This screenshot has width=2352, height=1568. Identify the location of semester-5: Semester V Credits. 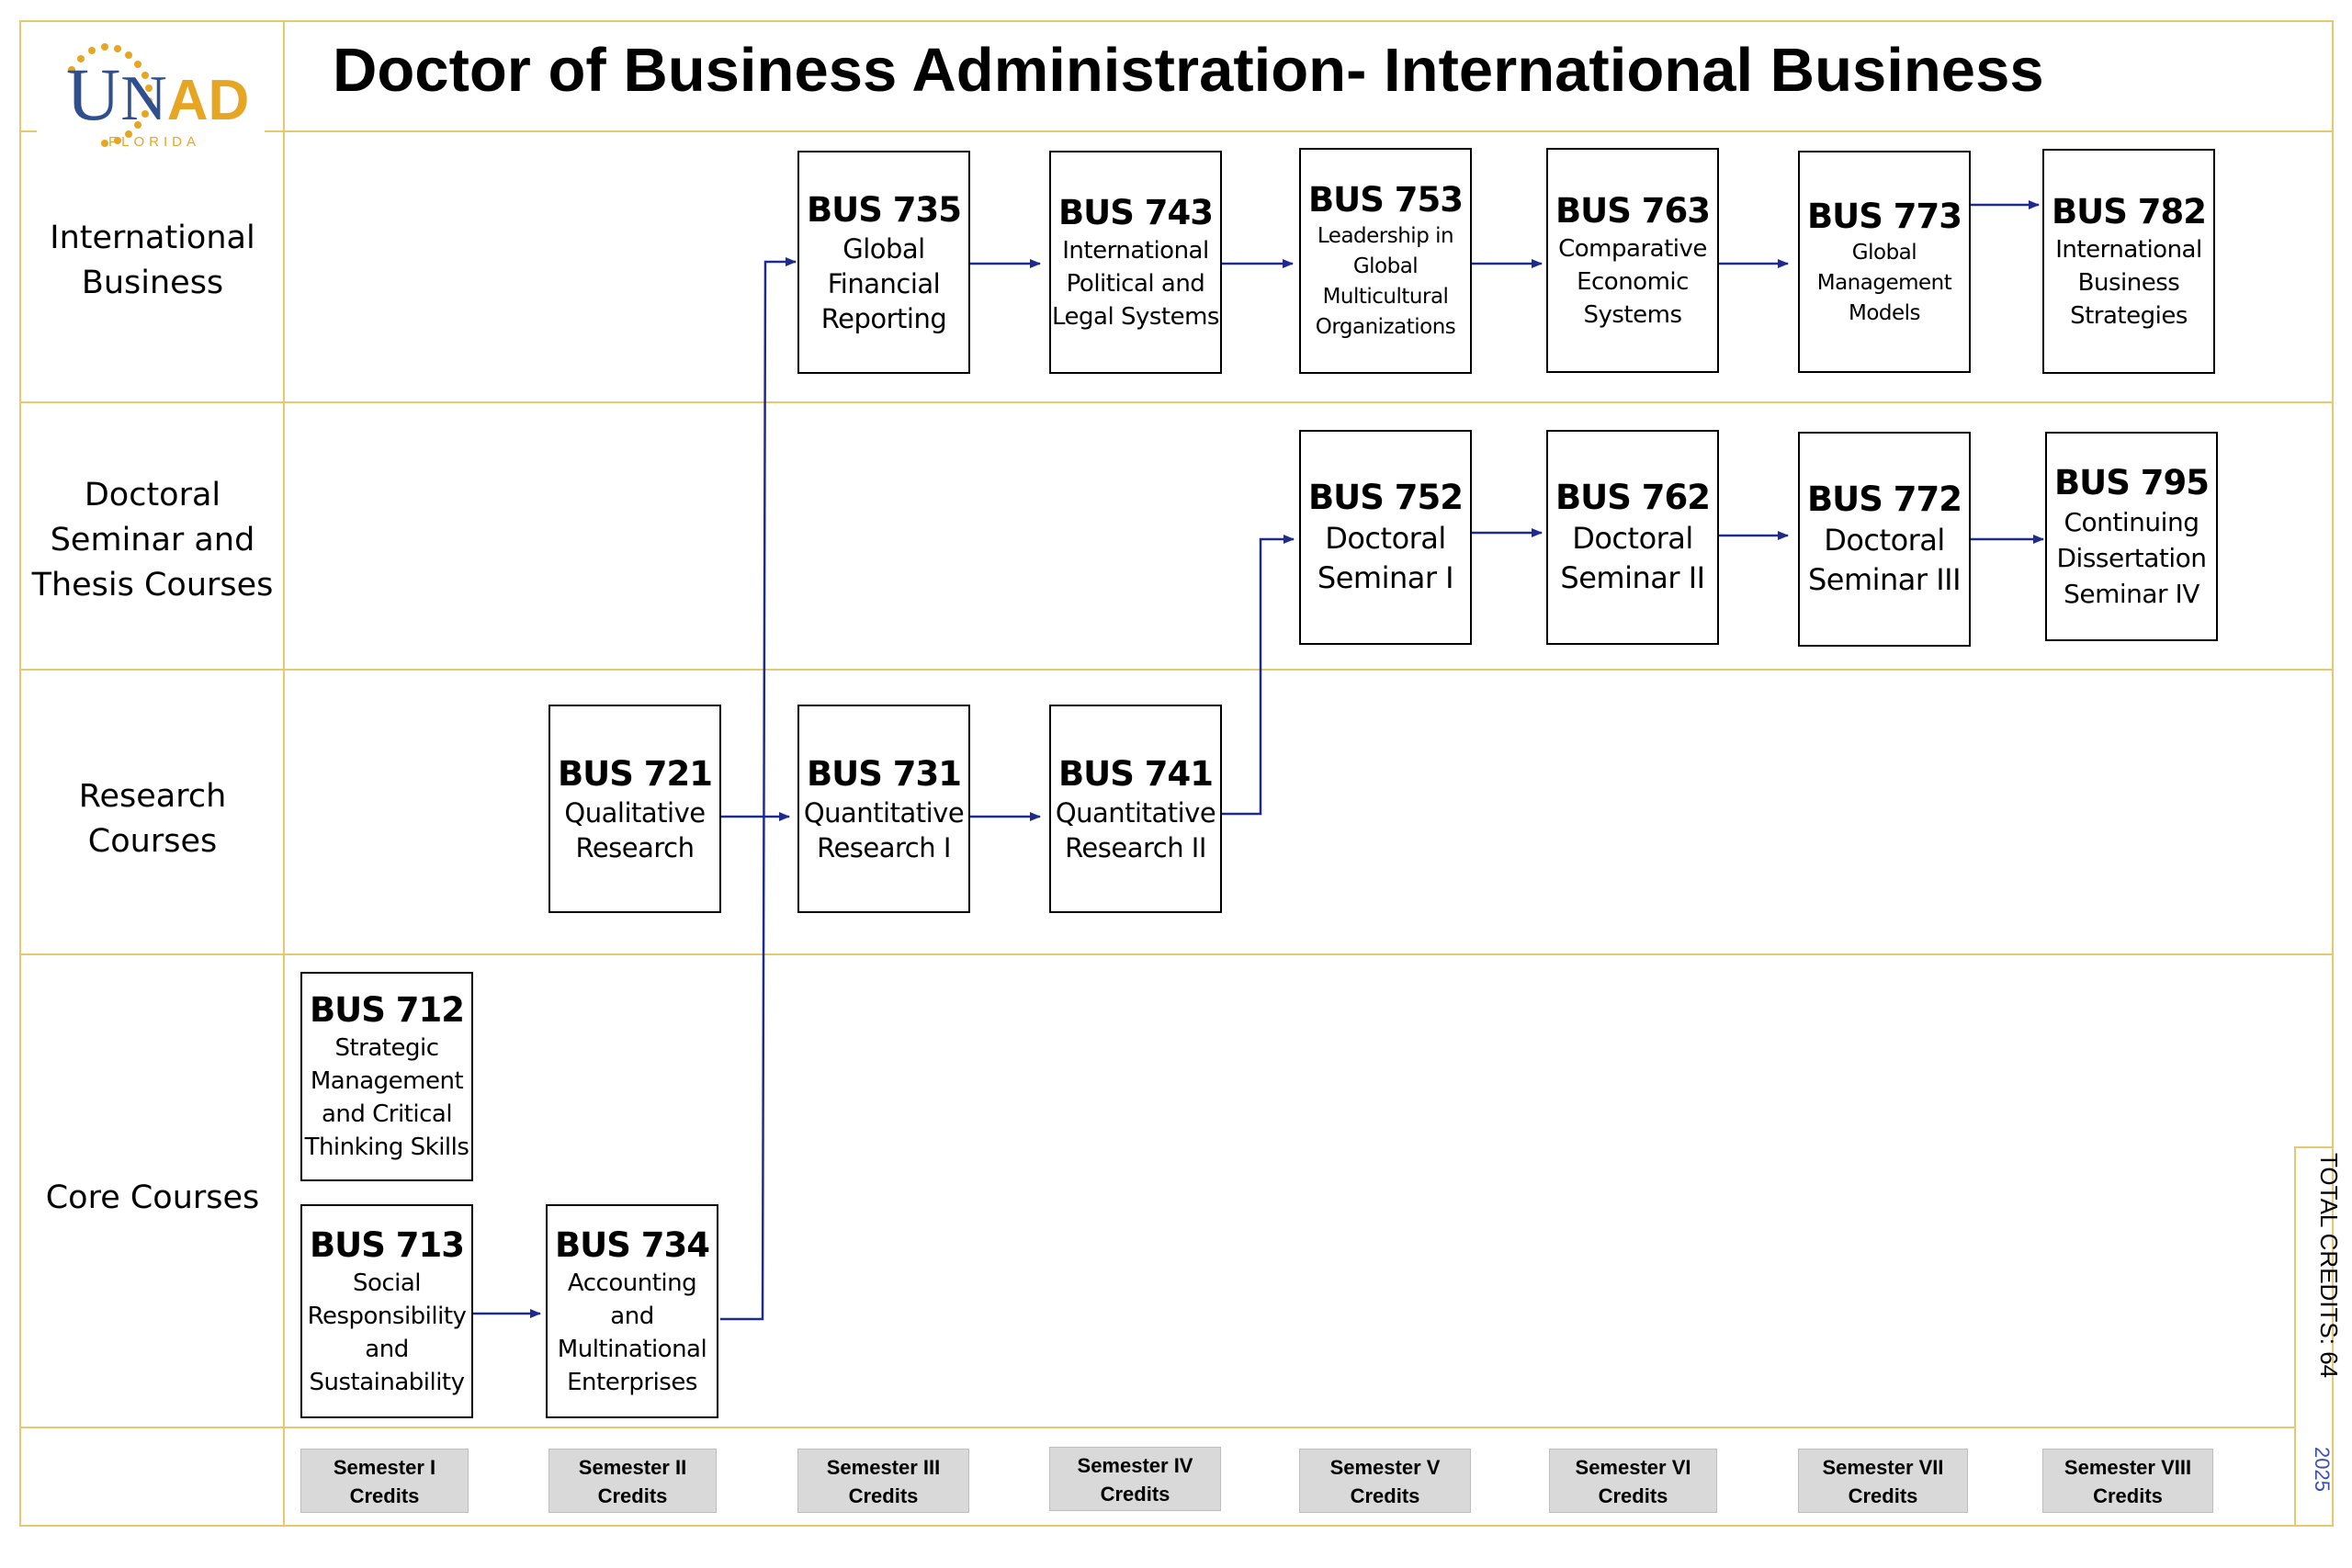
(1385, 1481).